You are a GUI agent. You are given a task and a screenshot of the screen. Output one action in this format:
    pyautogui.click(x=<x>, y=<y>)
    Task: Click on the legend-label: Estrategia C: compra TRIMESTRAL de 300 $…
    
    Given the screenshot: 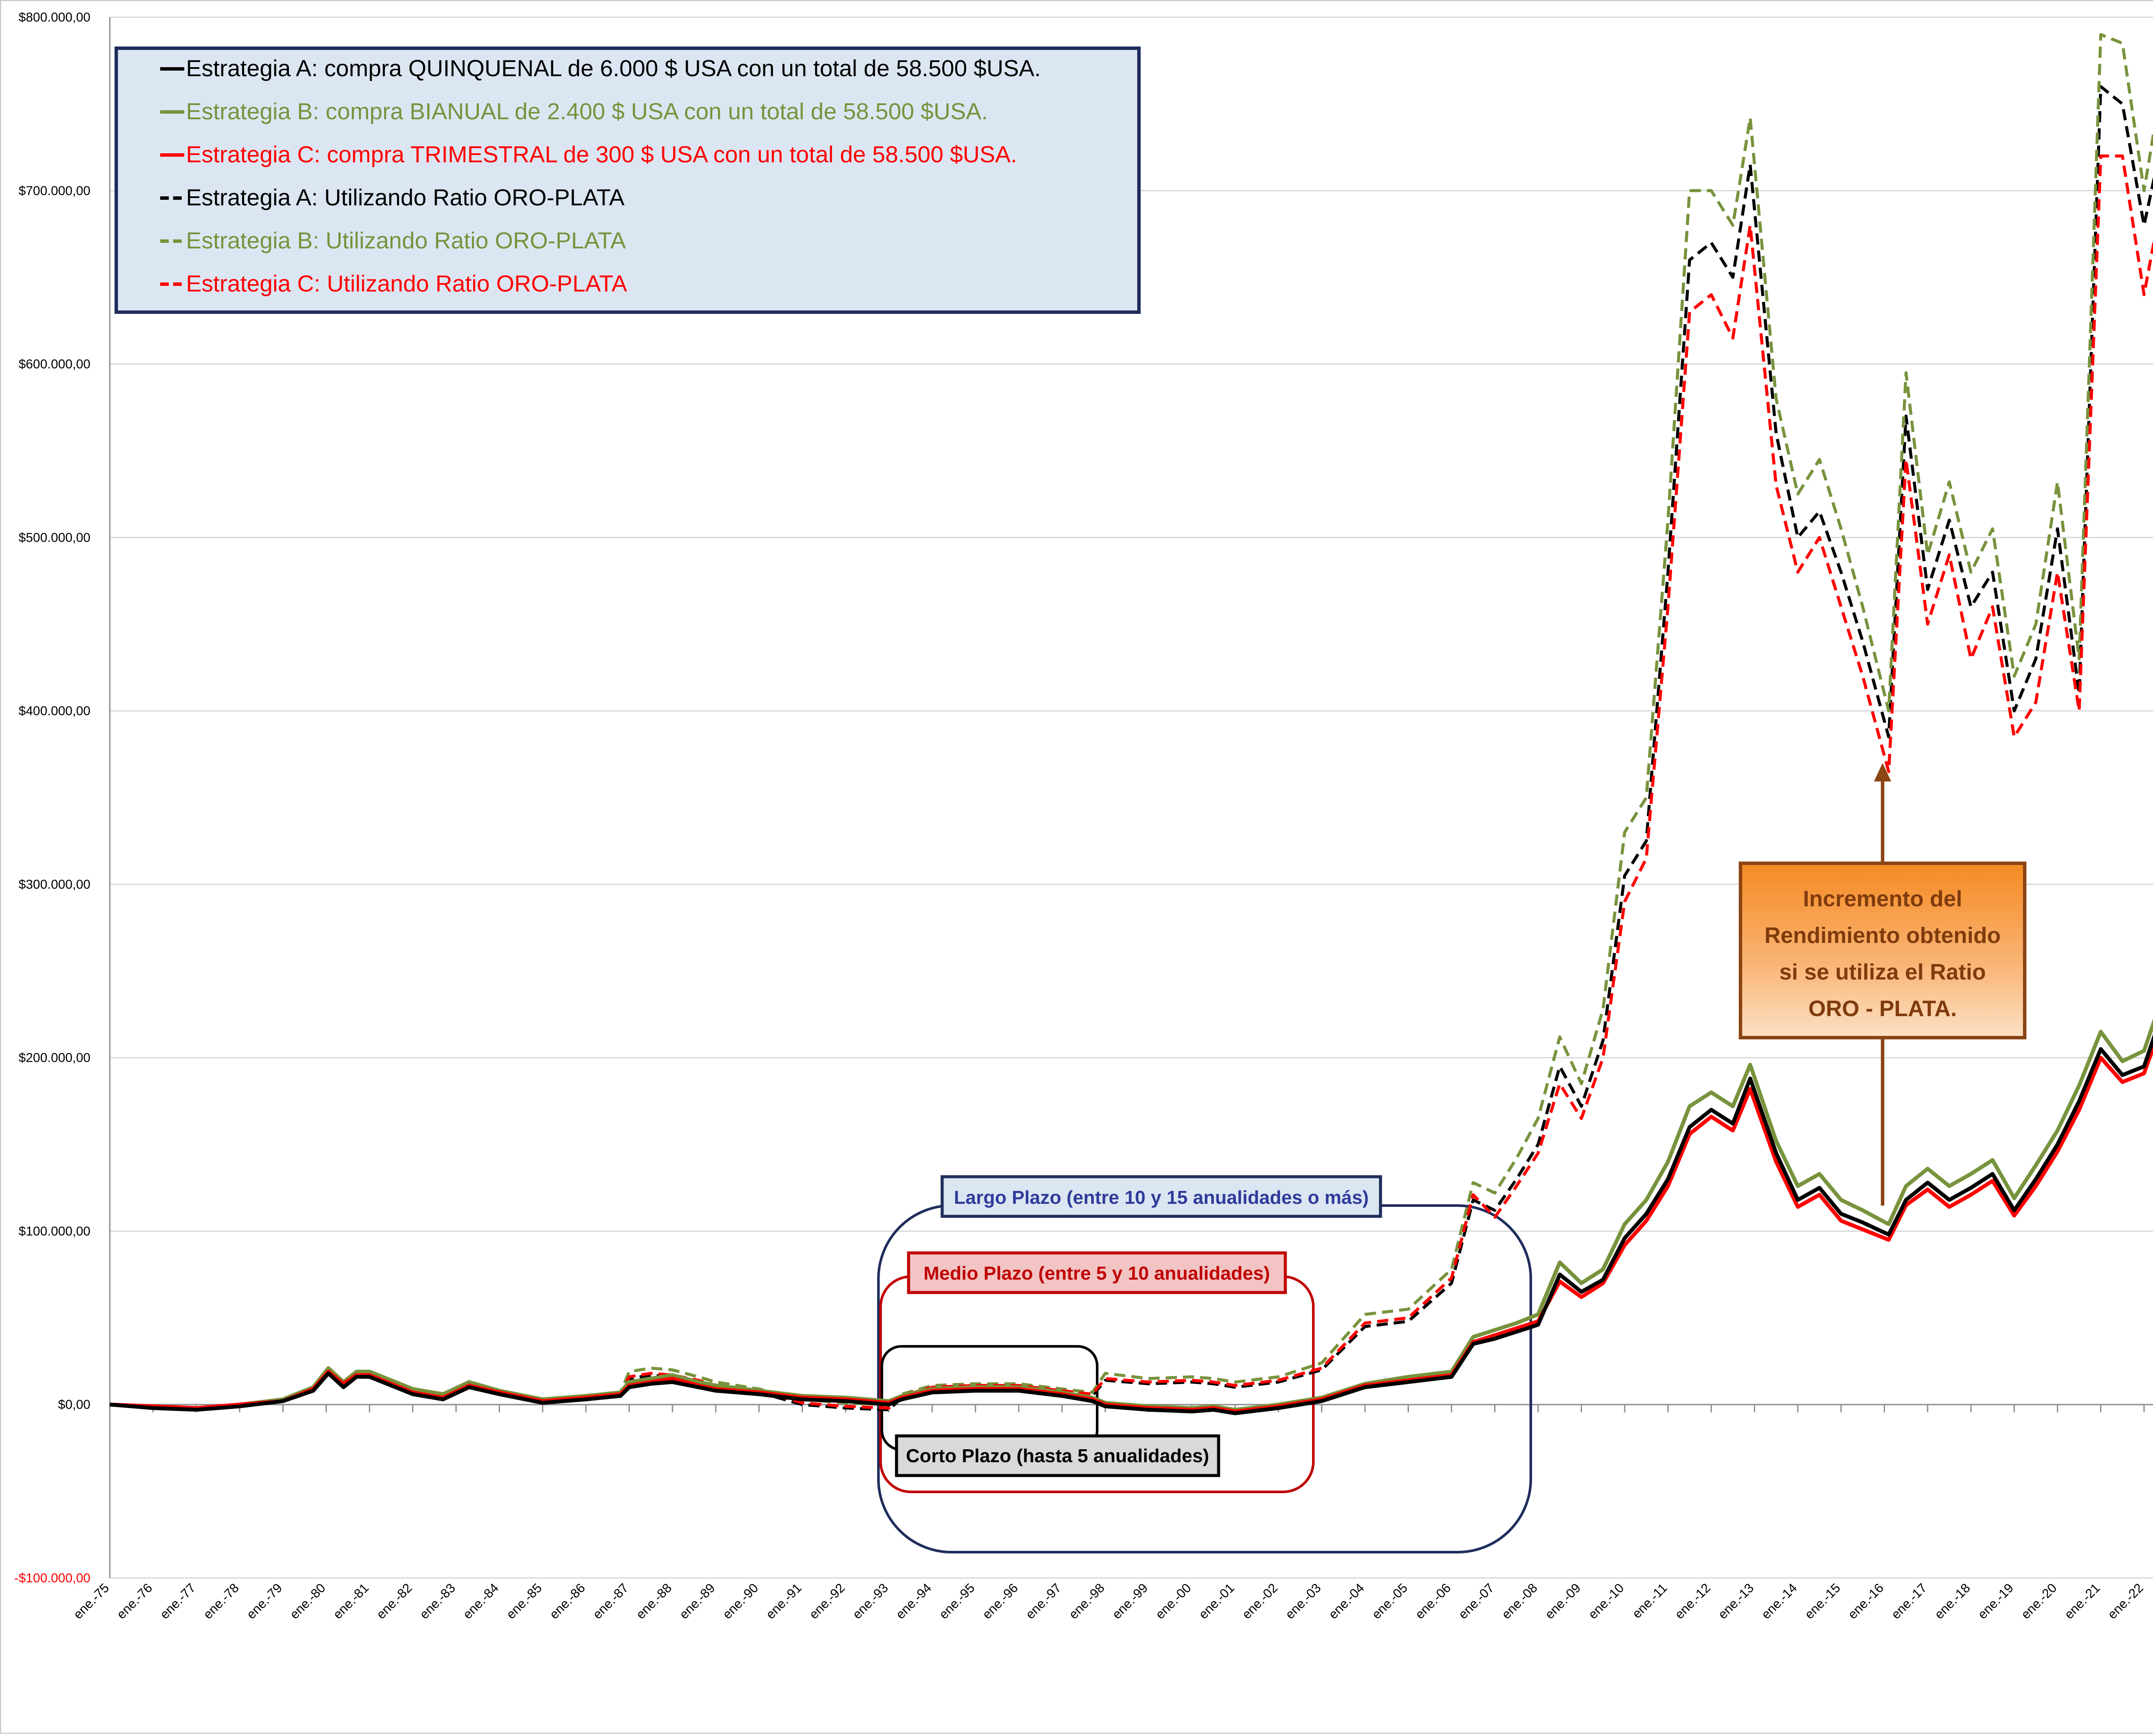 What is the action you would take?
    pyautogui.click(x=601, y=155)
    